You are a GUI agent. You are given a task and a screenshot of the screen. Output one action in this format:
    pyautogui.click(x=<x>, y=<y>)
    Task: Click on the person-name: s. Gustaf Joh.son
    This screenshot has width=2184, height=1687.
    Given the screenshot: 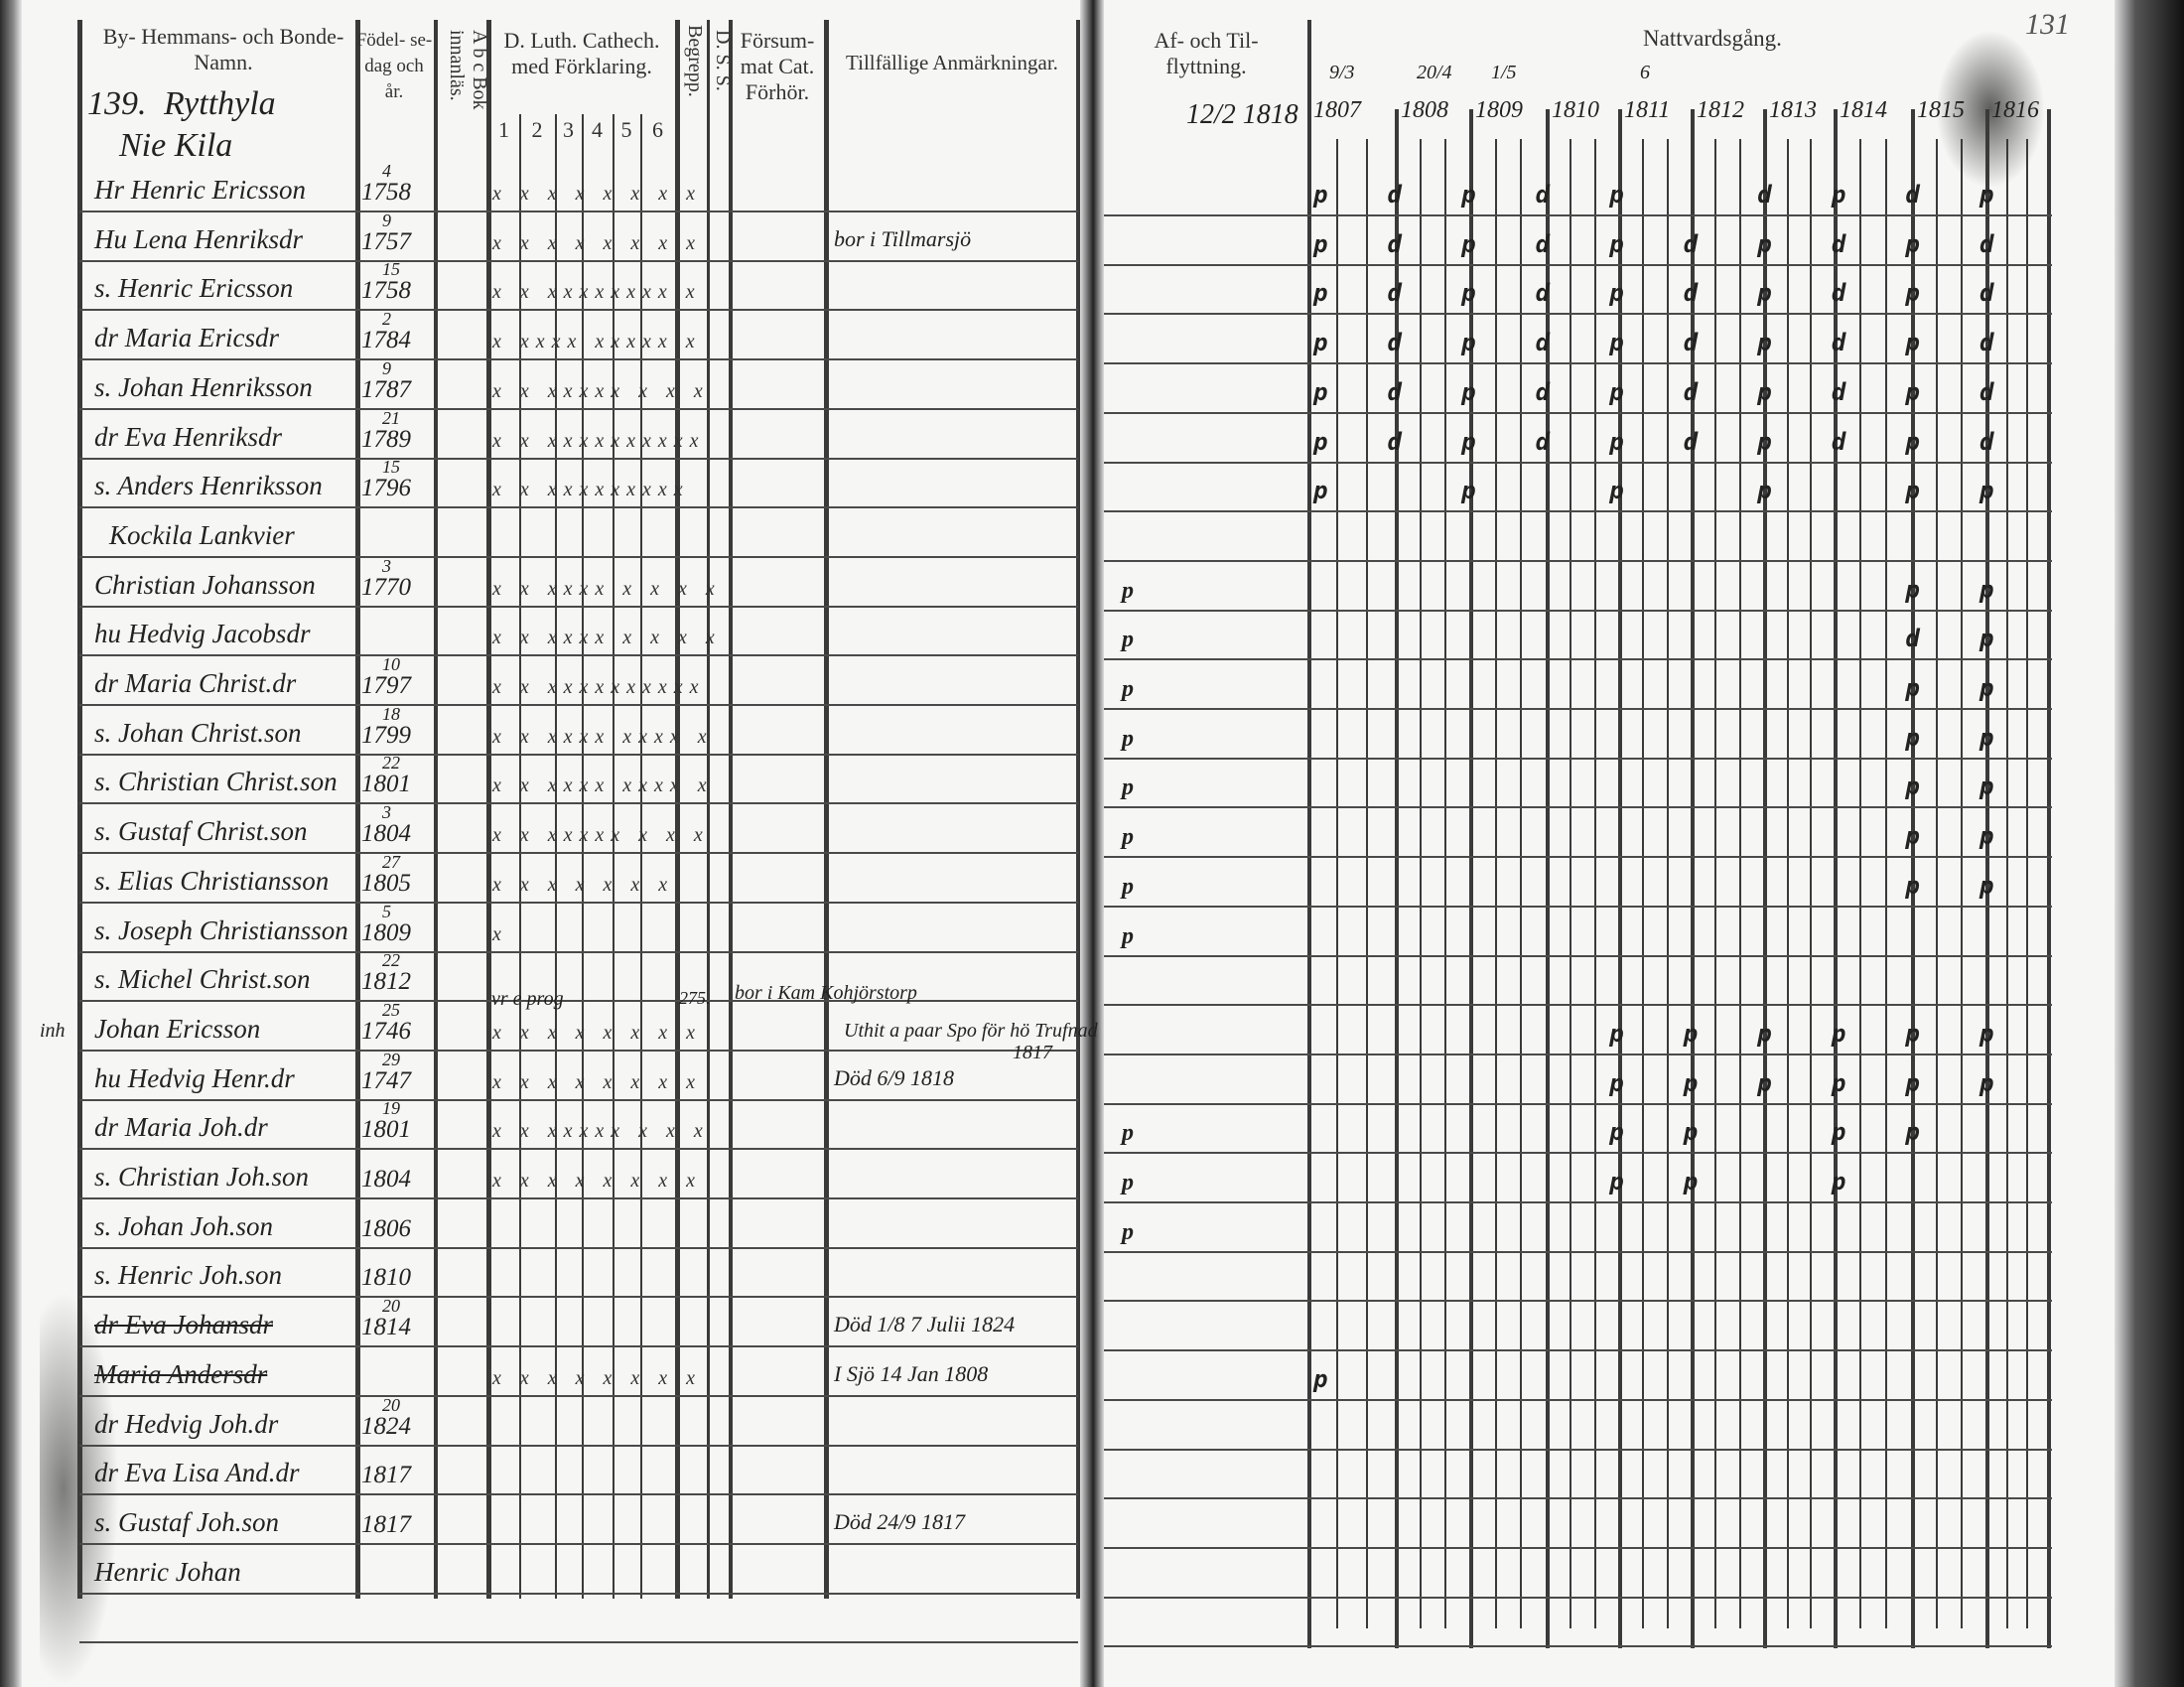 What is the action you would take?
    pyautogui.click(x=187, y=1521)
    